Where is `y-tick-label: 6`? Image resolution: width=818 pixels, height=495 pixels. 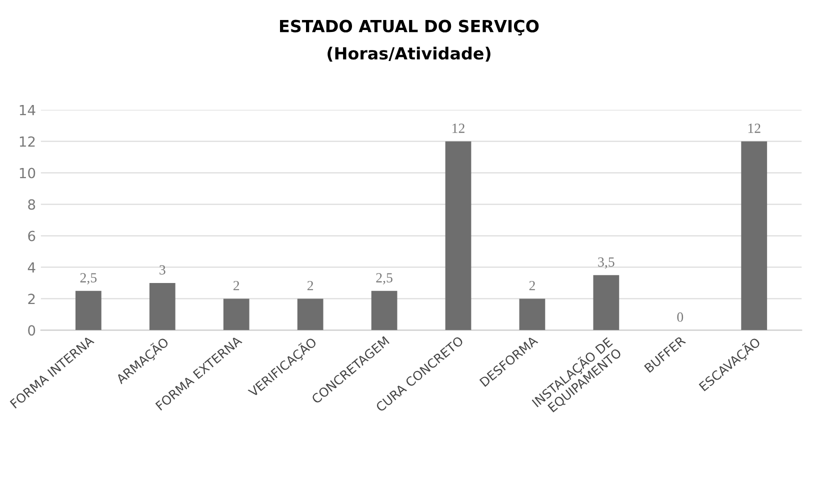 y-tick-label: 6 is located at coordinates (32, 236).